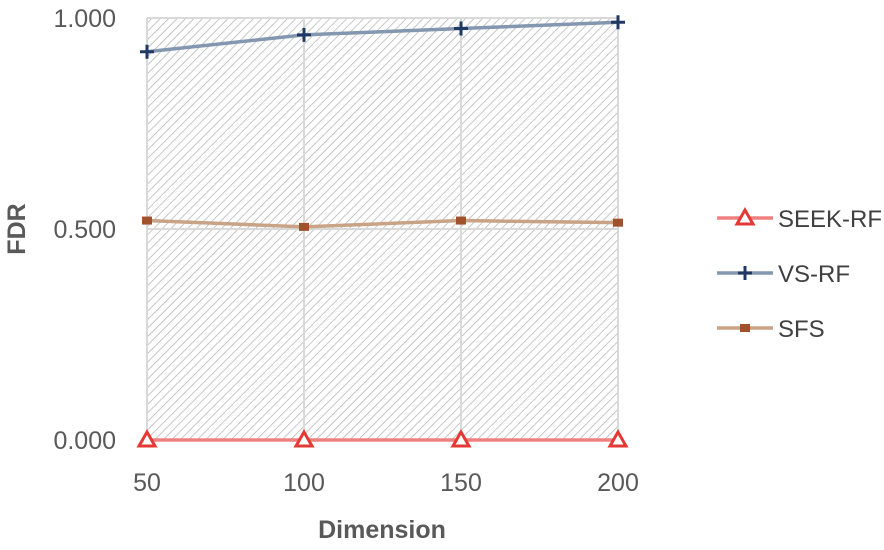  What do you see at coordinates (461, 483) in the screenshot?
I see `x-tick-label: 150` at bounding box center [461, 483].